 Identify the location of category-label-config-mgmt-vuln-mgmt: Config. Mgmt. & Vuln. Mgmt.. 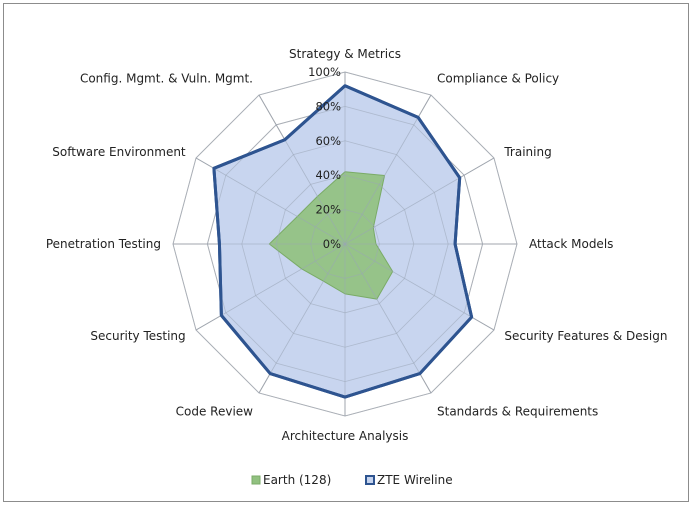
(166, 79).